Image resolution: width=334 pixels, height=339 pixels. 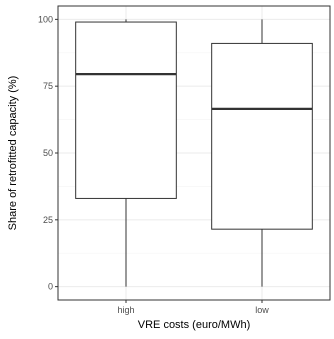 I want to click on y-tick-label: 50, so click(x=48, y=153).